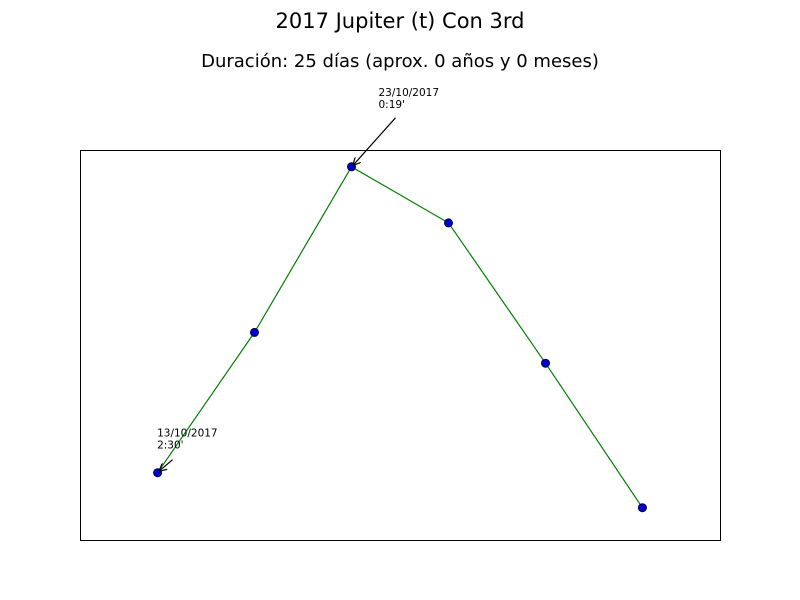  What do you see at coordinates (400, 21) in the screenshot?
I see `chart-title: 2017 Jupiter (t) Con 3rd` at bounding box center [400, 21].